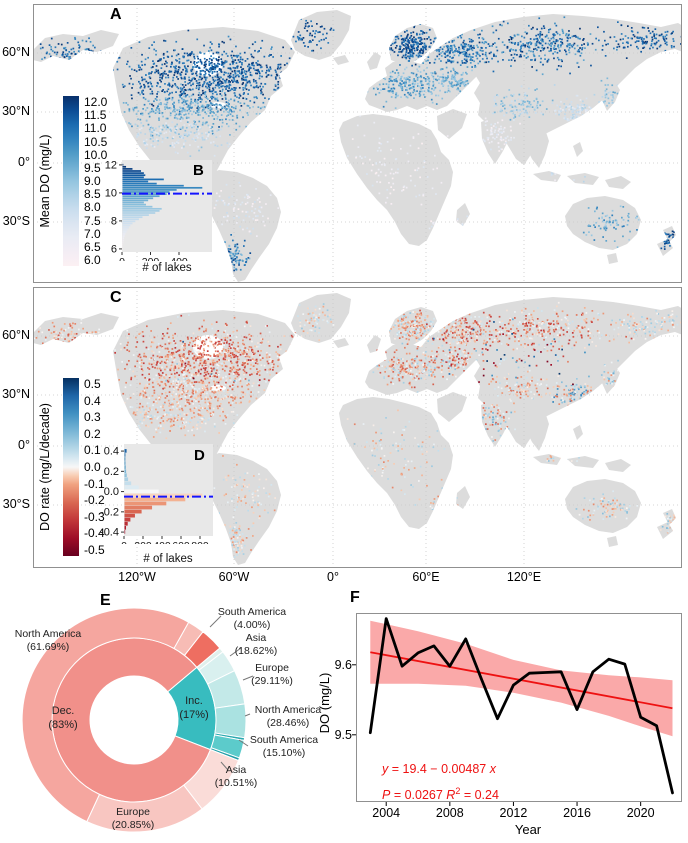 Image resolution: width=688 pixels, height=843 pixels. Describe the element at coordinates (45, 181) in the screenshot. I see `legend-title-mean-do: Mean DO (mg/L)` at that location.